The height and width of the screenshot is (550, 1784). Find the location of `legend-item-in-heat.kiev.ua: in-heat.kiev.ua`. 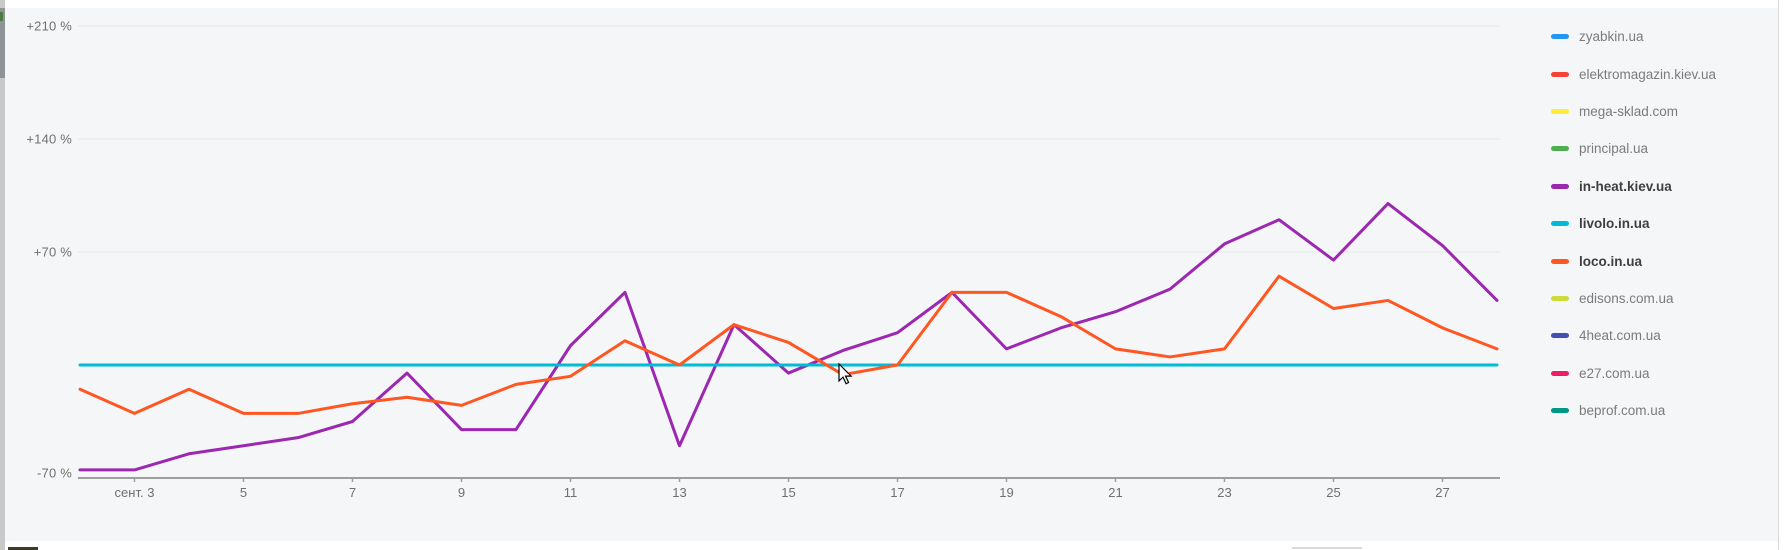

legend-item-in-heat.kiev.ua: in-heat.kiev.ua is located at coordinates (1633, 186).